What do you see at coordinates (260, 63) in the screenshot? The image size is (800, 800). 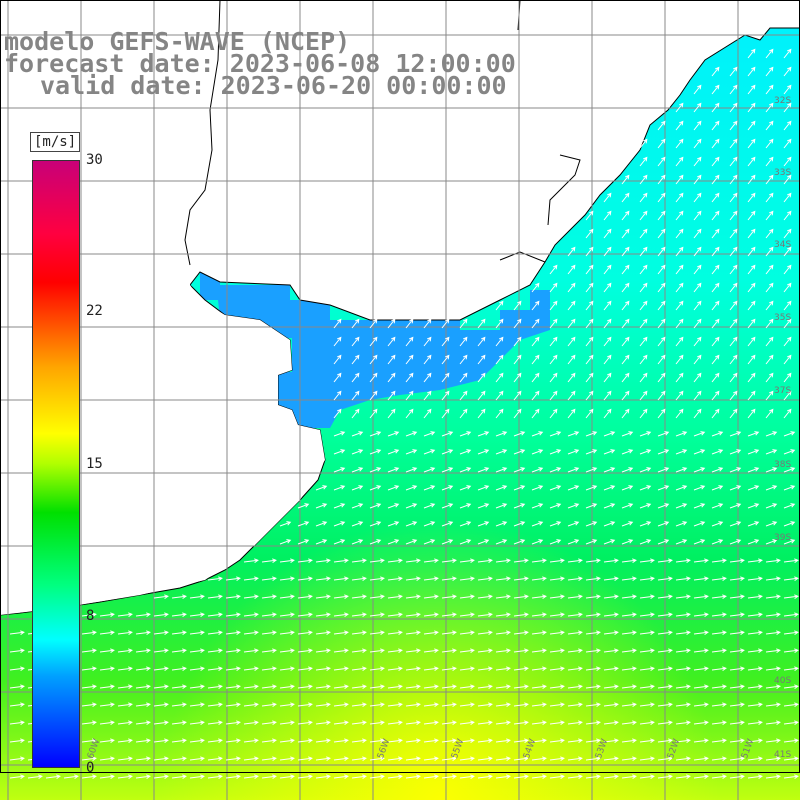 I see `forecast-date: forecast date: 2023-06-08 12:00:00` at bounding box center [260, 63].